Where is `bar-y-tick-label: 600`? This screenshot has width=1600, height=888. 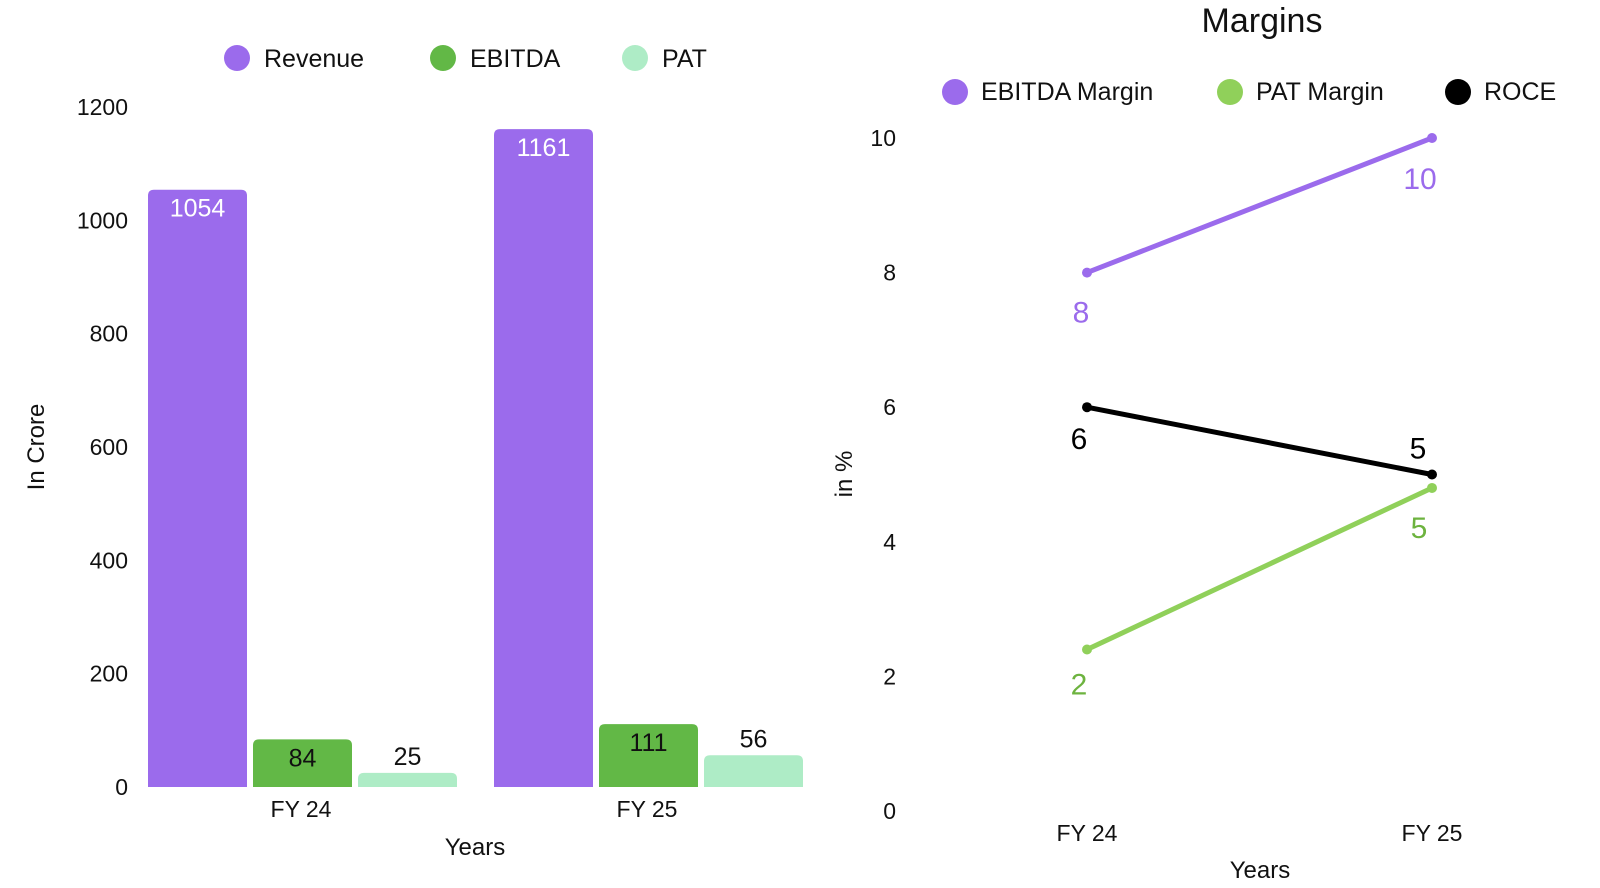 bar-y-tick-label: 600 is located at coordinates (109, 447).